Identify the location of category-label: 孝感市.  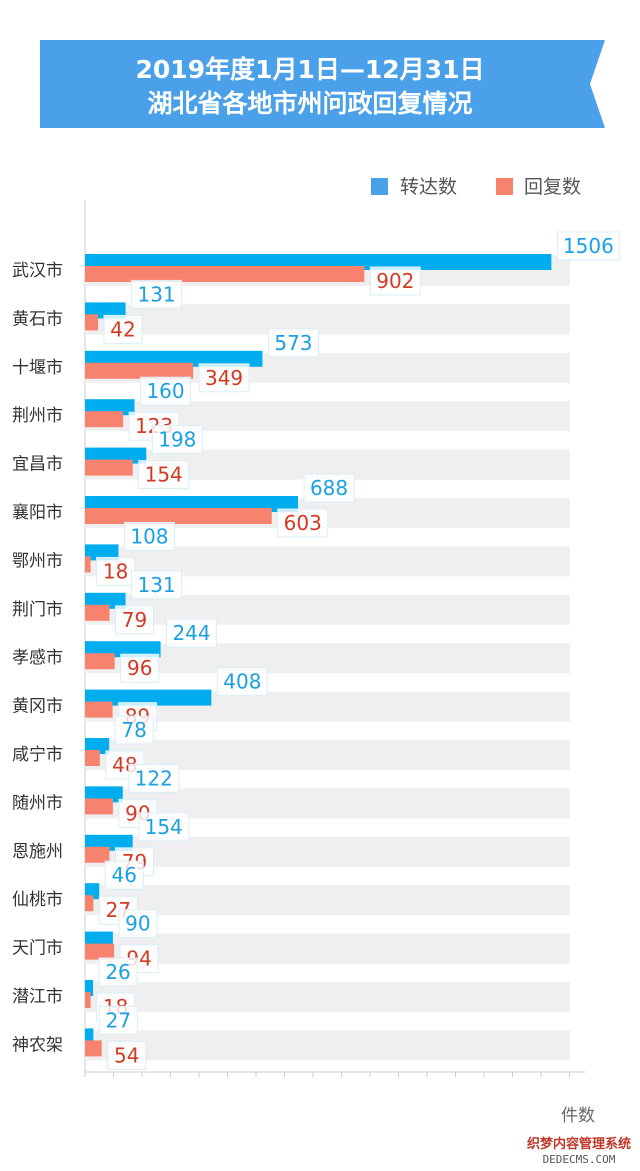
(37, 658).